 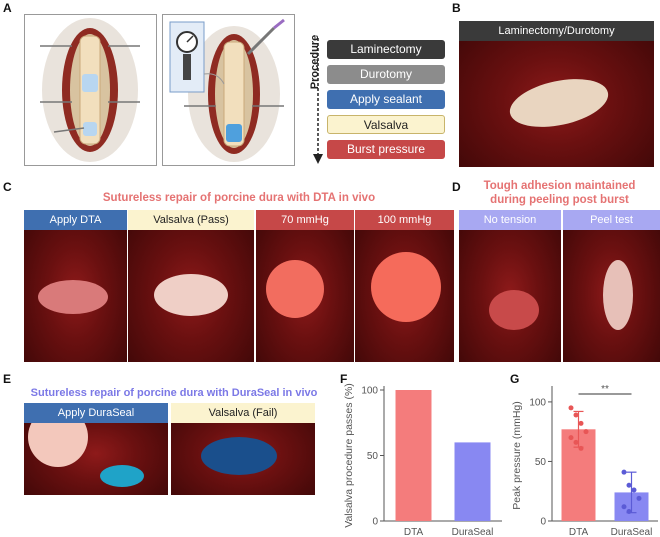 What do you see at coordinates (611, 220) in the screenshot?
I see `photo-header-peel-test: Peel test` at bounding box center [611, 220].